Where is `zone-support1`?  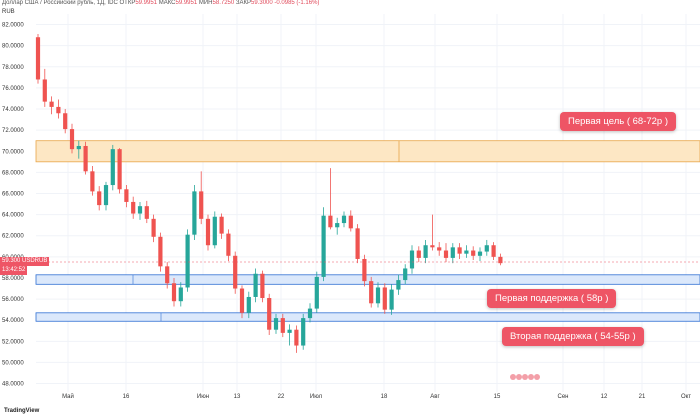
zone-support1 is located at coordinates (367, 279).